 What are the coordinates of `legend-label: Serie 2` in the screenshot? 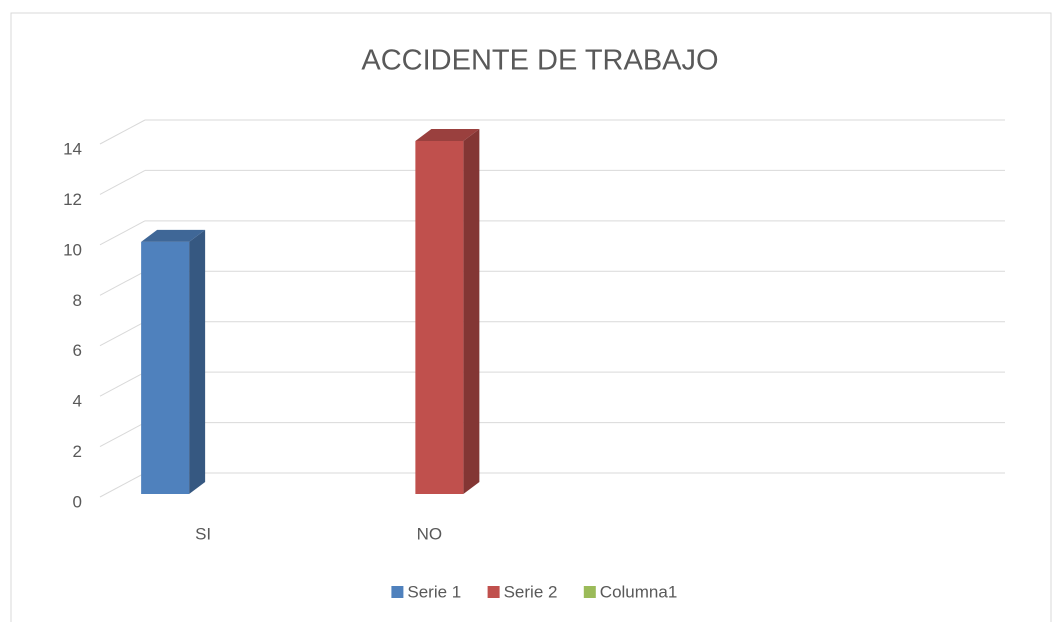 It's located at (531, 591).